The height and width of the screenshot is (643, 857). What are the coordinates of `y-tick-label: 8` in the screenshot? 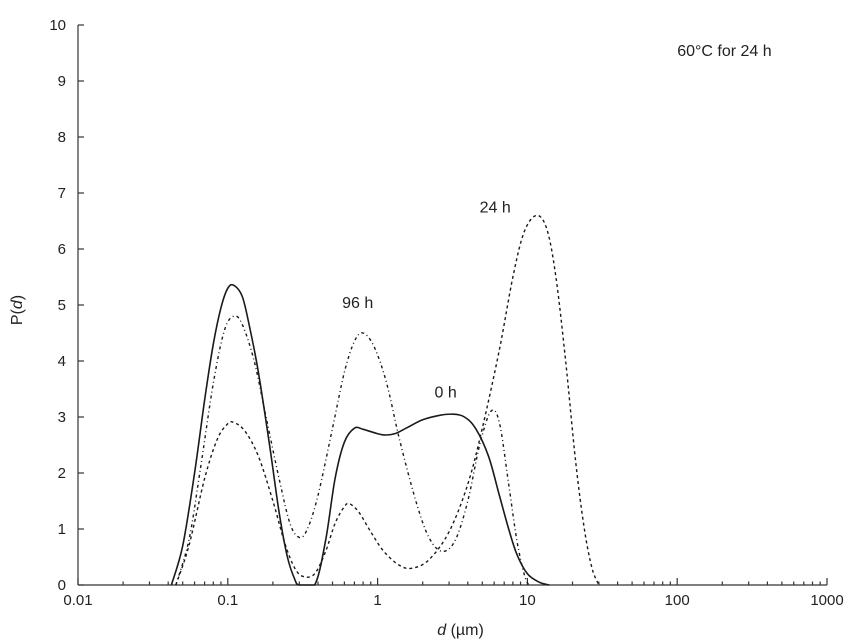 It's located at (62, 137).